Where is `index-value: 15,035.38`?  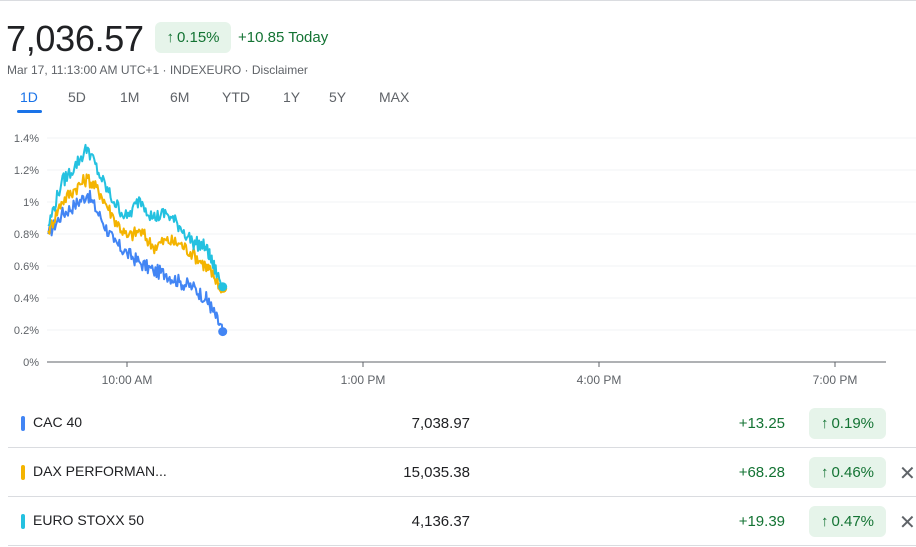
index-value: 15,035.38 is located at coordinates (436, 472).